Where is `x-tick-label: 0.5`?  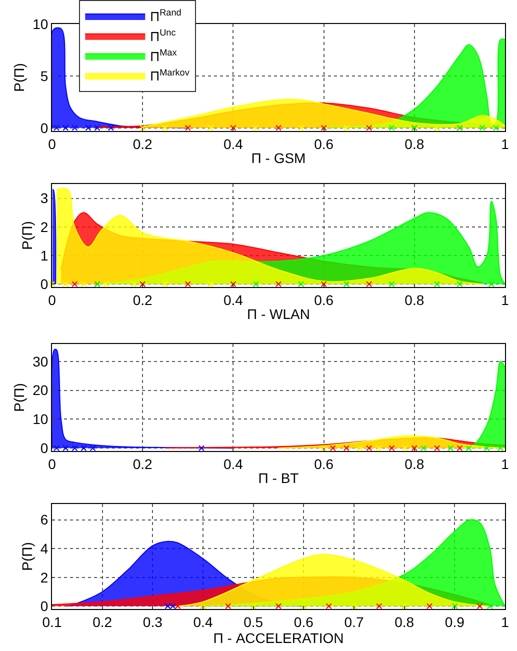
x-tick-label: 0.5 is located at coordinates (254, 622).